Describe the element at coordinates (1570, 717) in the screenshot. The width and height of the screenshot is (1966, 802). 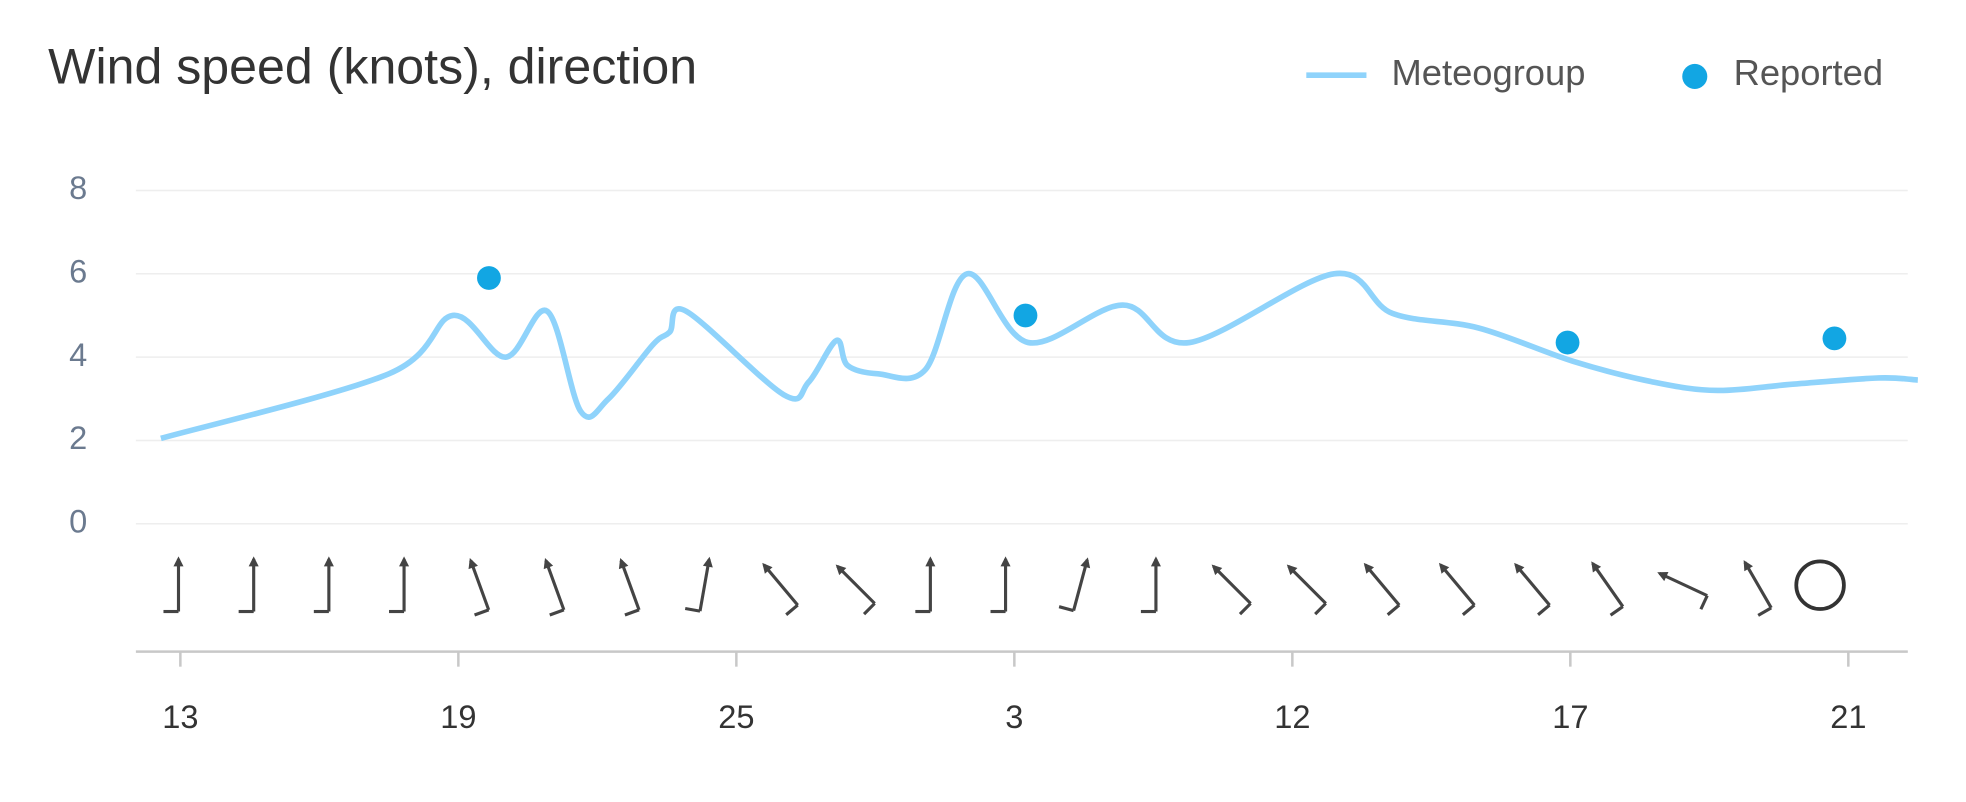
I see `x-tick-label: 17` at that location.